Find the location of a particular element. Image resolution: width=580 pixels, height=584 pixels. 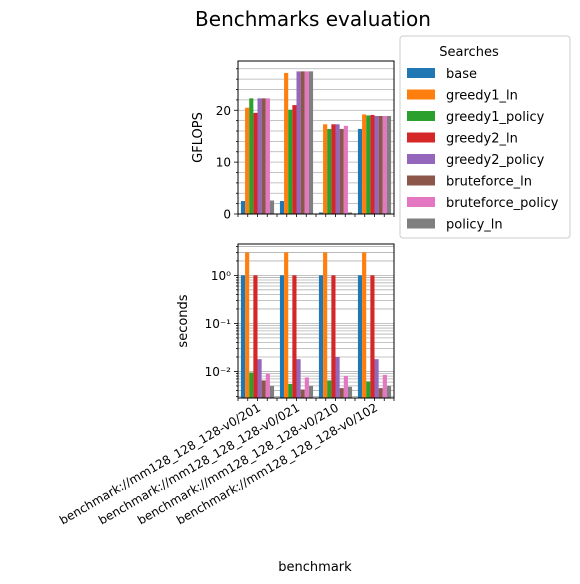

legend-entry: base is located at coordinates (461, 74).